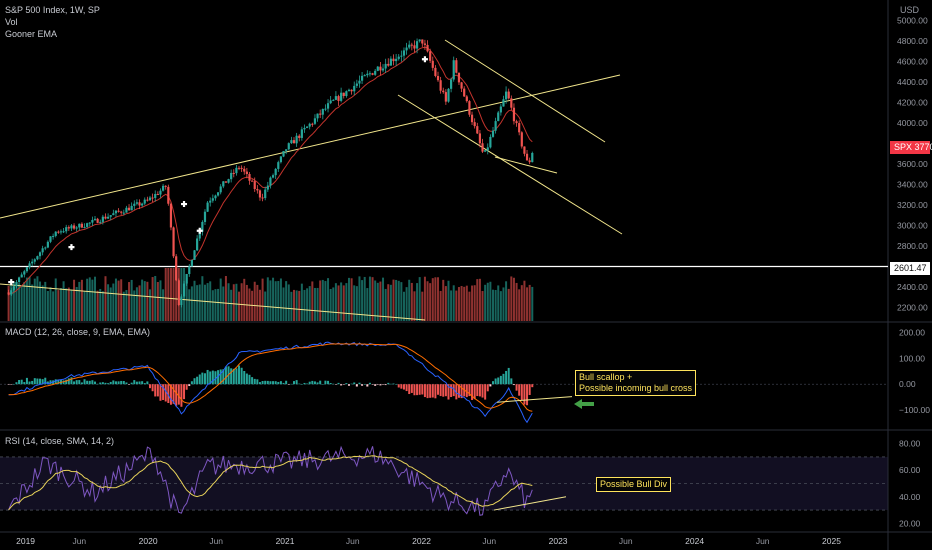 This screenshot has height=550, width=932. I want to click on macd-title: MACD (12, 26, close, 9, EMA, EMA), so click(78, 332).